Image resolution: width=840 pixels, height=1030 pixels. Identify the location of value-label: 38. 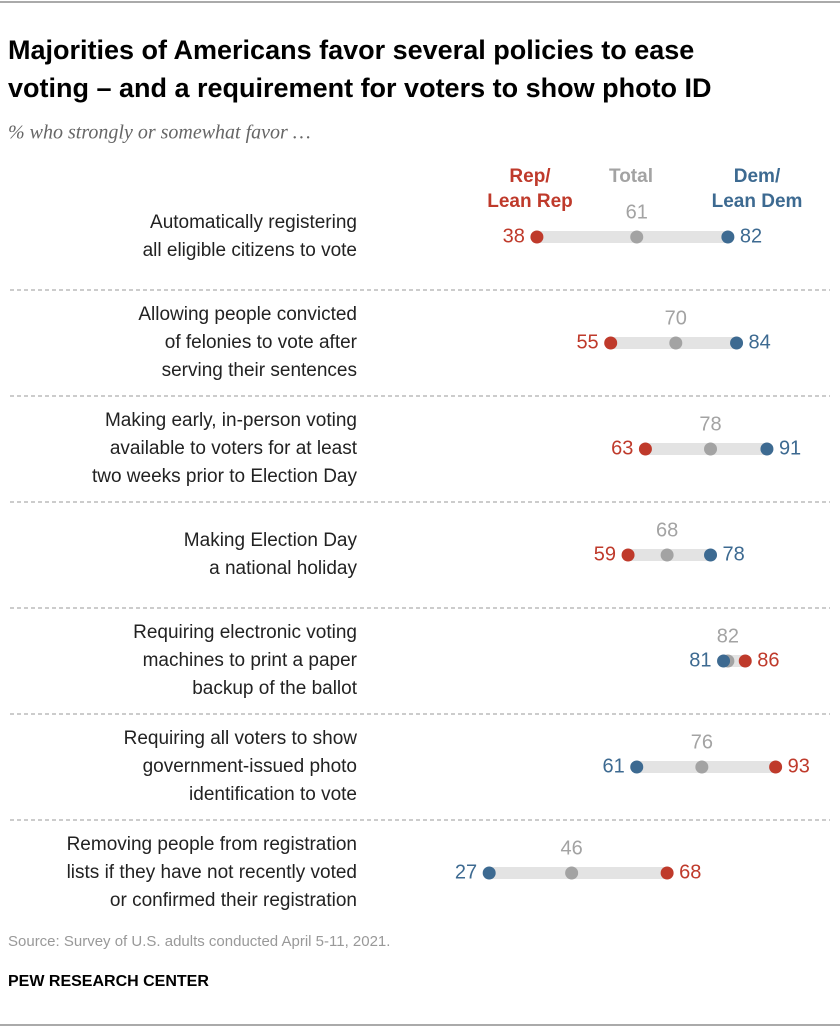
(514, 236).